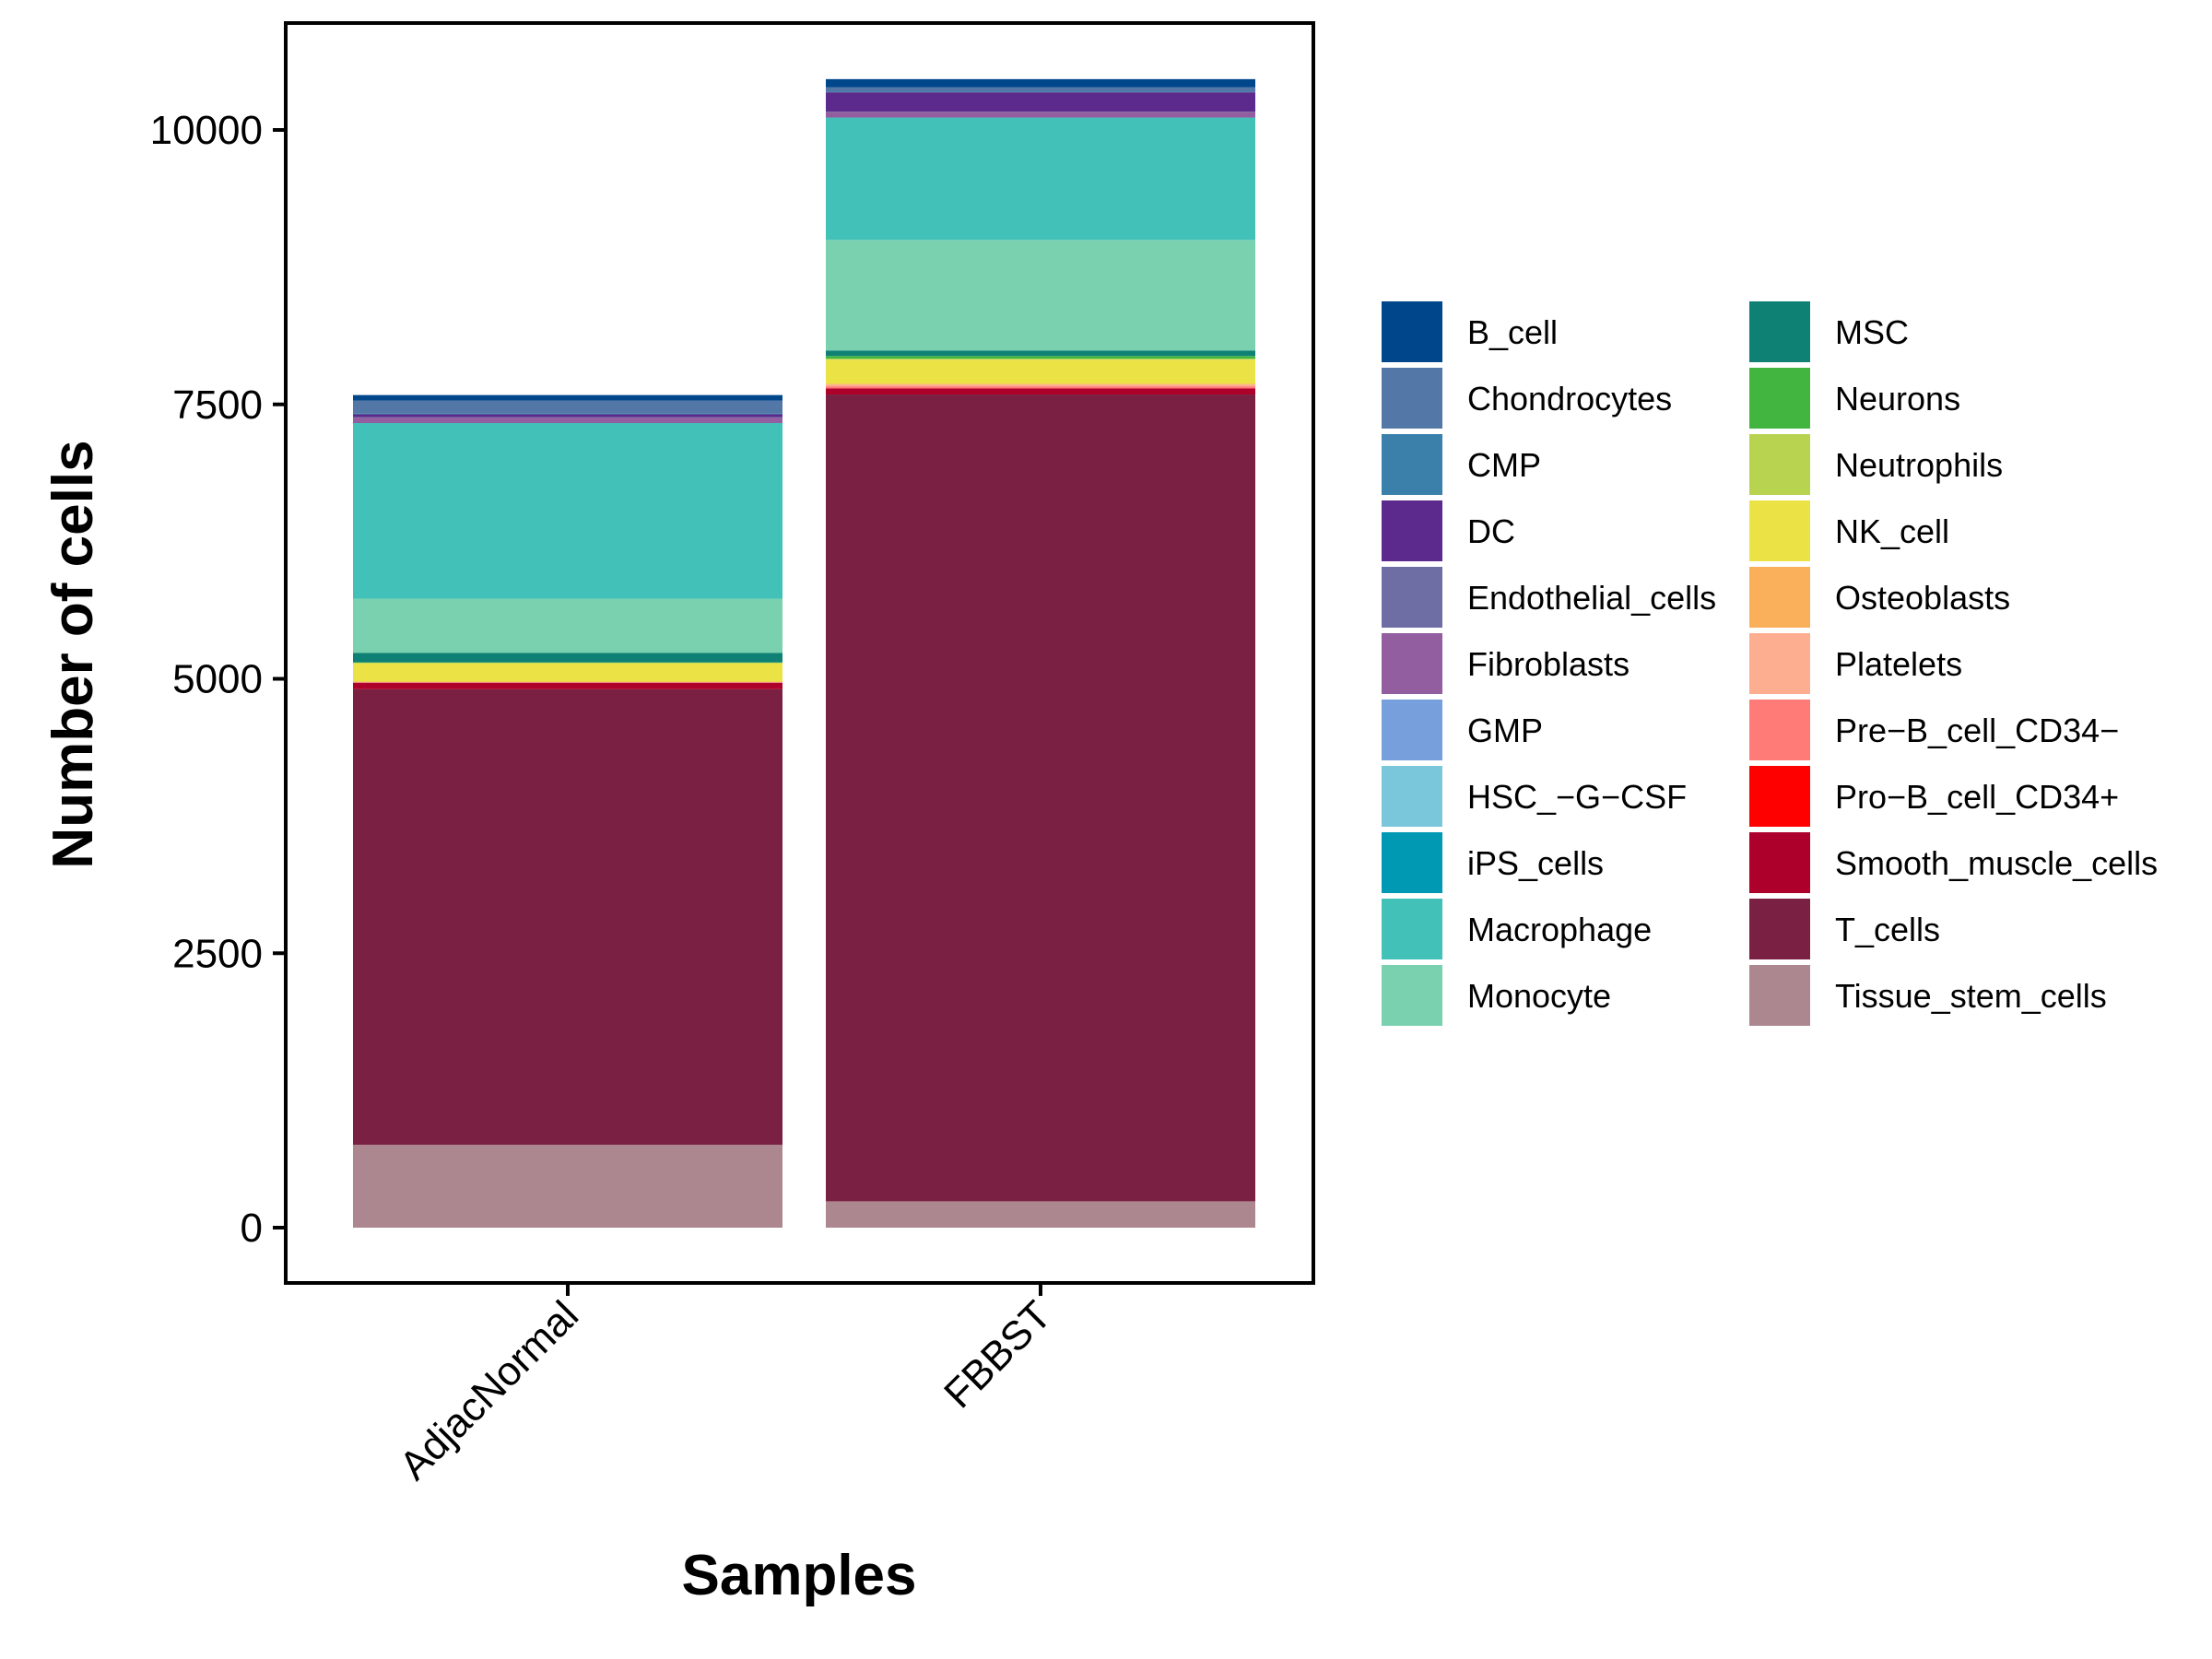 The image size is (2212, 1659). Describe the element at coordinates (1591, 598) in the screenshot. I see `legend-label: Endothelial_cells` at that location.